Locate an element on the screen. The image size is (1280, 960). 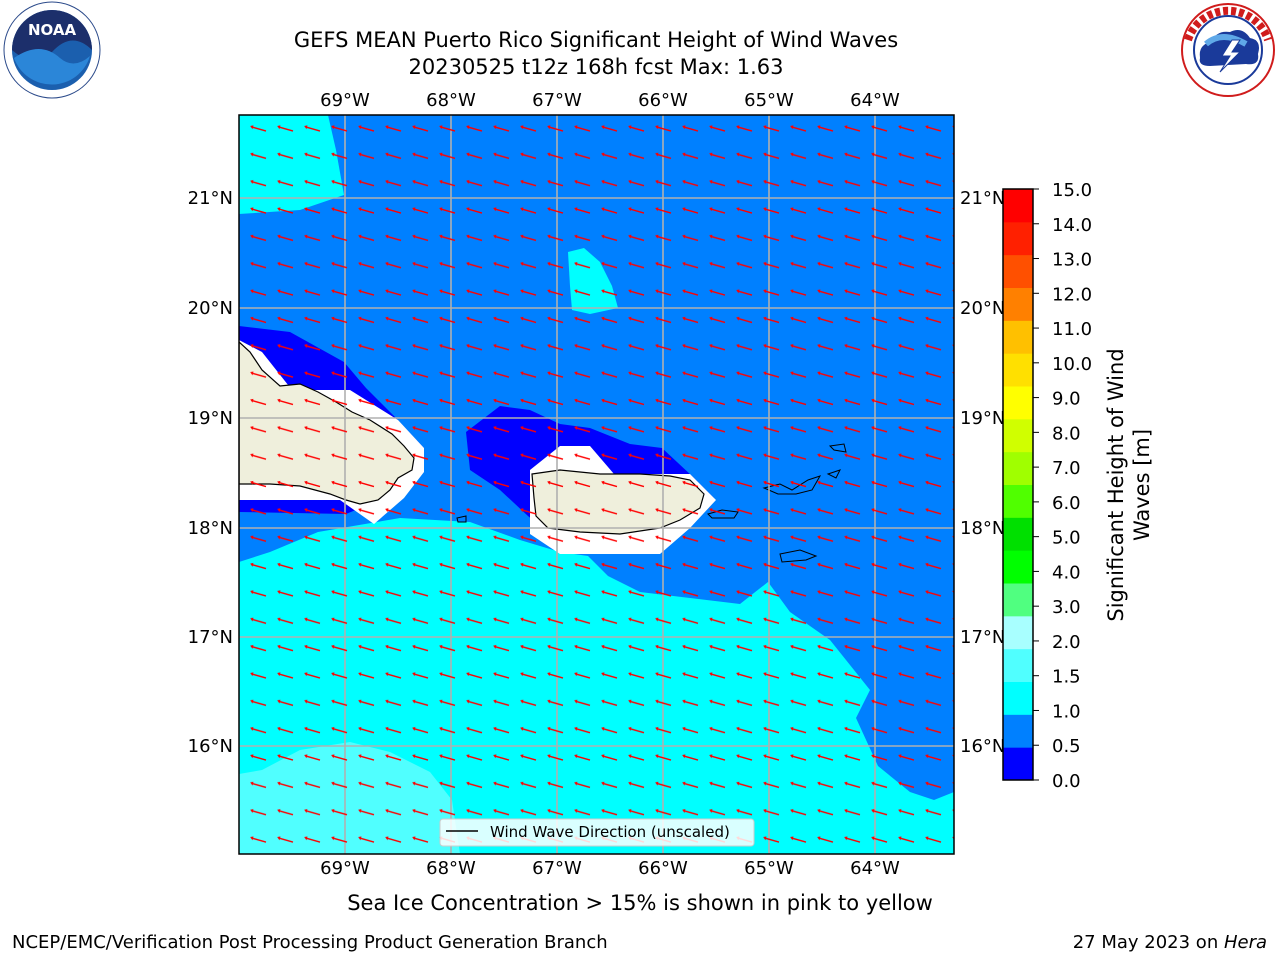
lat-tick-left: 16°N is located at coordinates (210, 746).